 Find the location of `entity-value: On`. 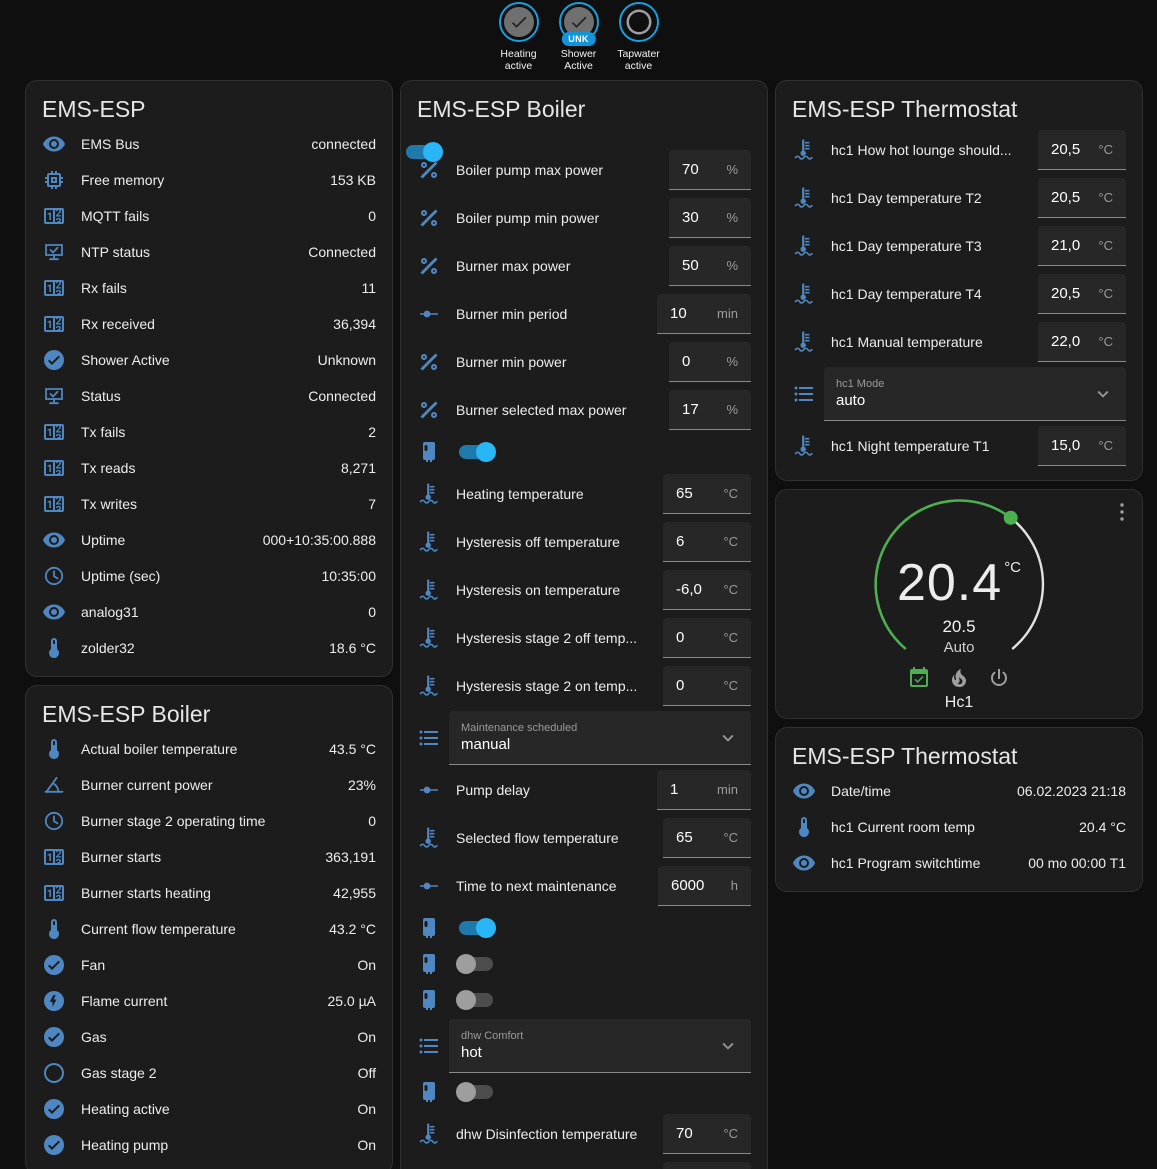

entity-value: On is located at coordinates (366, 1109).